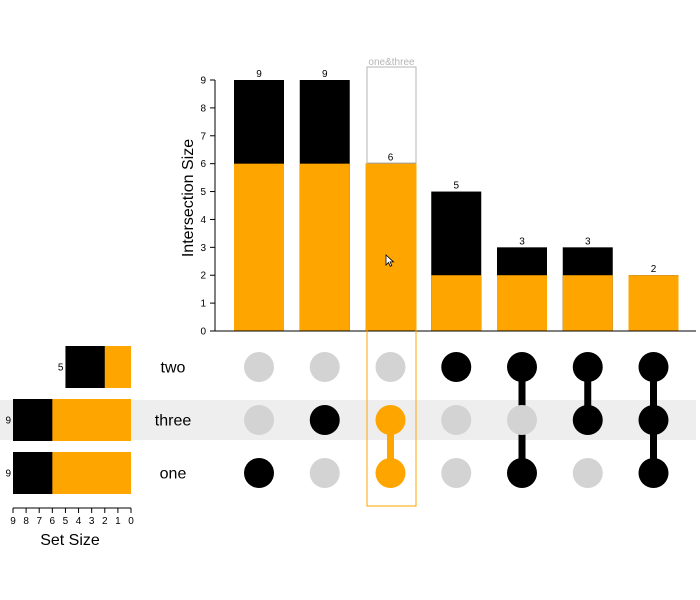  What do you see at coordinates (207, 207) in the screenshot?
I see `y-ticks: 0 1 2 3 4 5 6 7 8 9` at bounding box center [207, 207].